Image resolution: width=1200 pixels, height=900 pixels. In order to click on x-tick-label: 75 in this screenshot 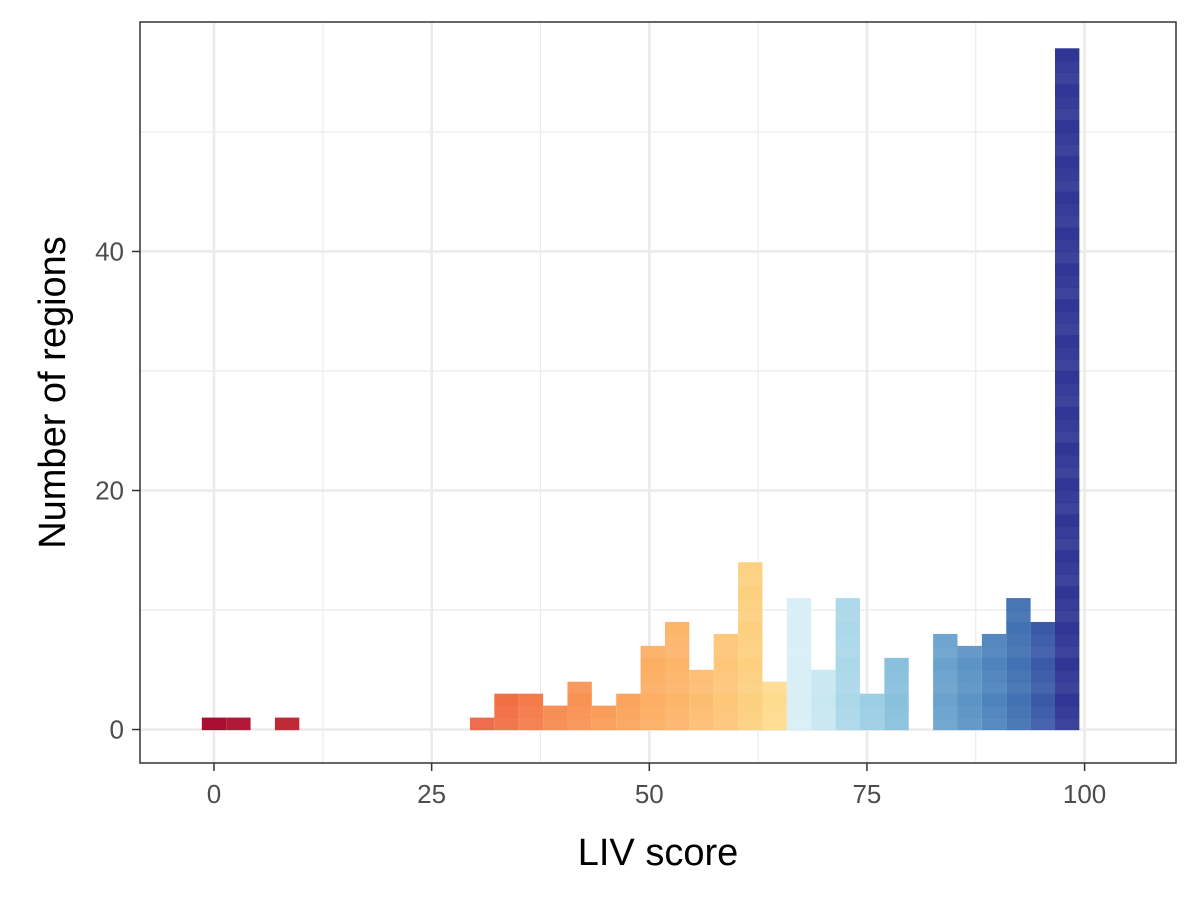, I will do `click(866, 794)`.